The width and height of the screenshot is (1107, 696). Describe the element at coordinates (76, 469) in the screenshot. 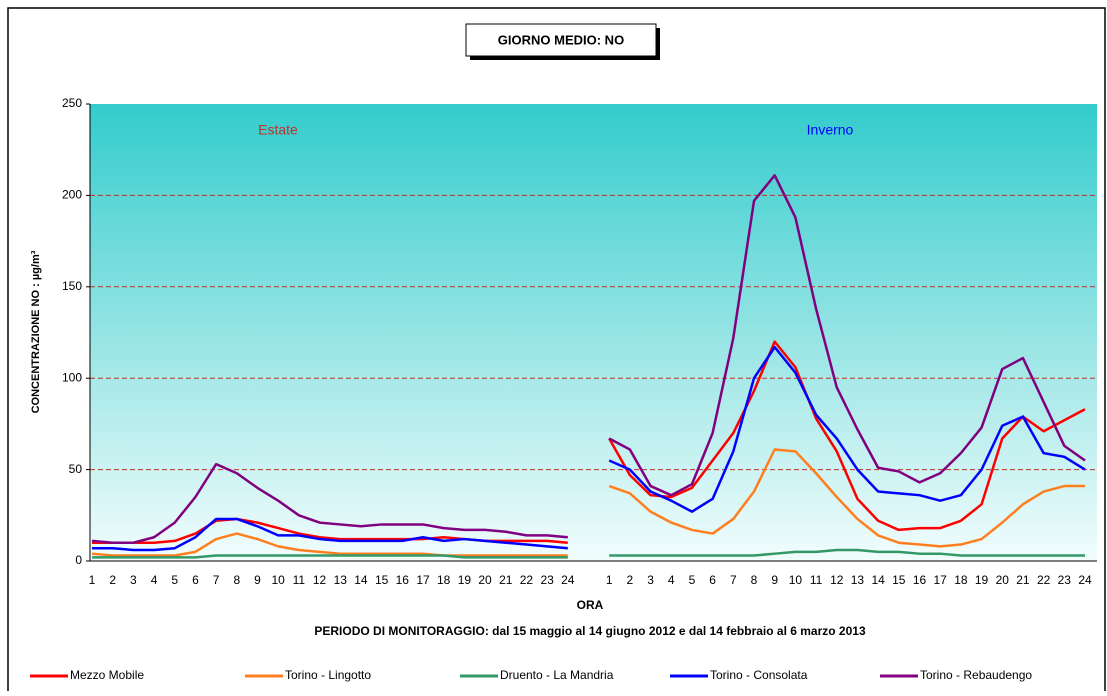

I see `y-tick-label: 50` at that location.